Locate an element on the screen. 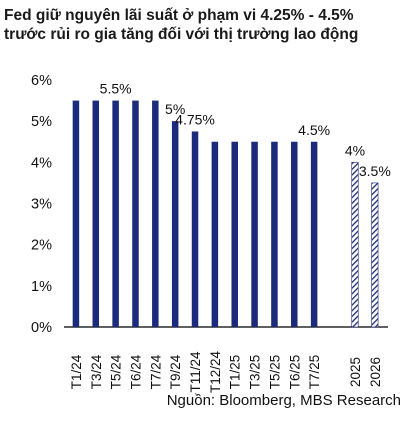  x-tick-label: T12/24 is located at coordinates (215, 371).